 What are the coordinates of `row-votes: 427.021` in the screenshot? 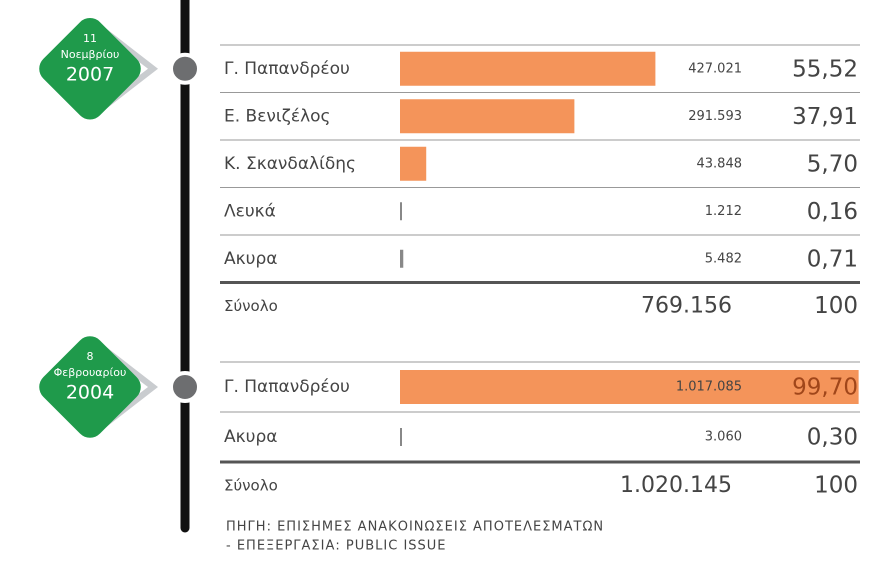 It's located at (715, 68).